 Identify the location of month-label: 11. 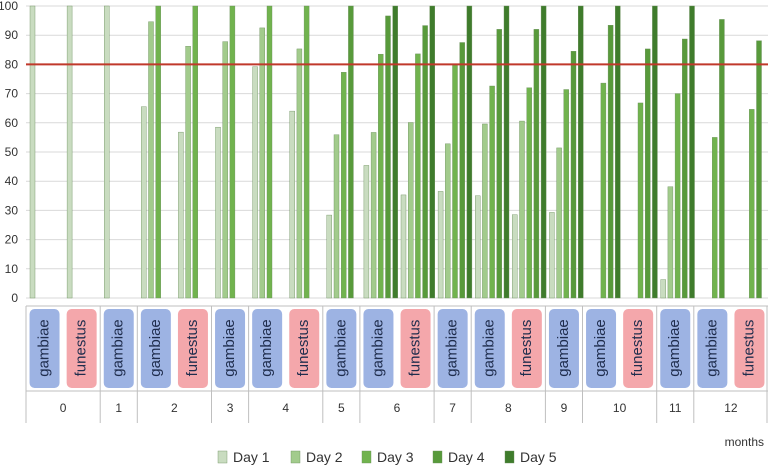
(675, 408).